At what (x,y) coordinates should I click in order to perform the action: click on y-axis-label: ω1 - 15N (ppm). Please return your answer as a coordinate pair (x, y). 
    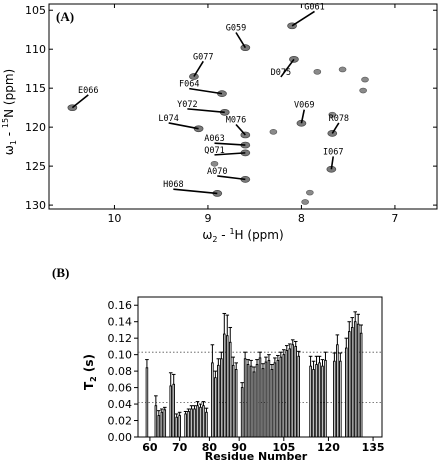
    Looking at the image, I should click on (9, 112).